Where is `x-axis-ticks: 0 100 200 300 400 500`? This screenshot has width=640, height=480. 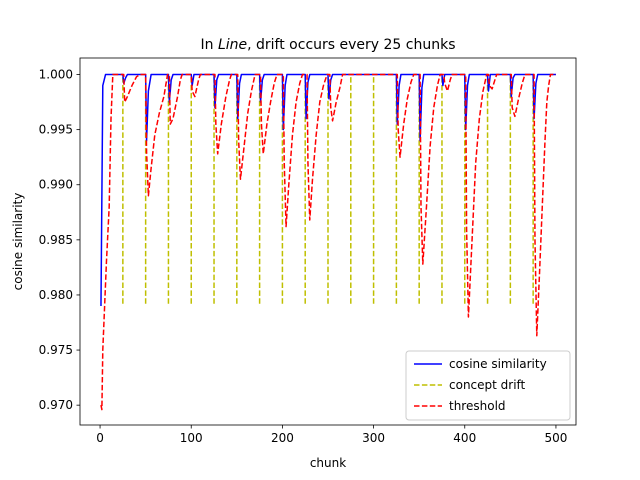
x-axis-ticks: 0 100 200 300 400 500 is located at coordinates (331, 435).